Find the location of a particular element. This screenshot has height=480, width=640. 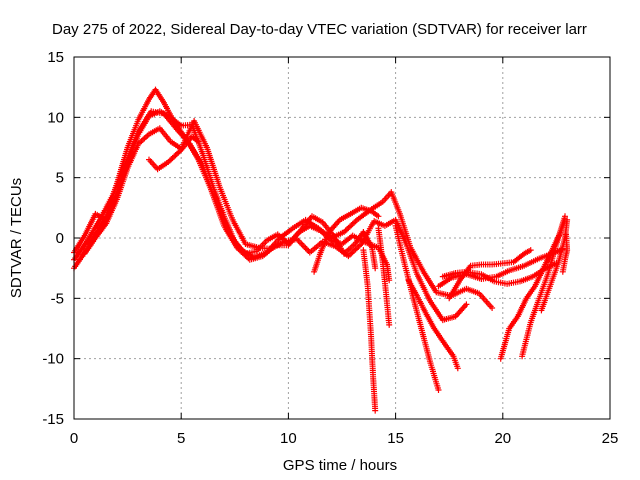

x-axis-label: GPS time / hours is located at coordinates (340, 465).